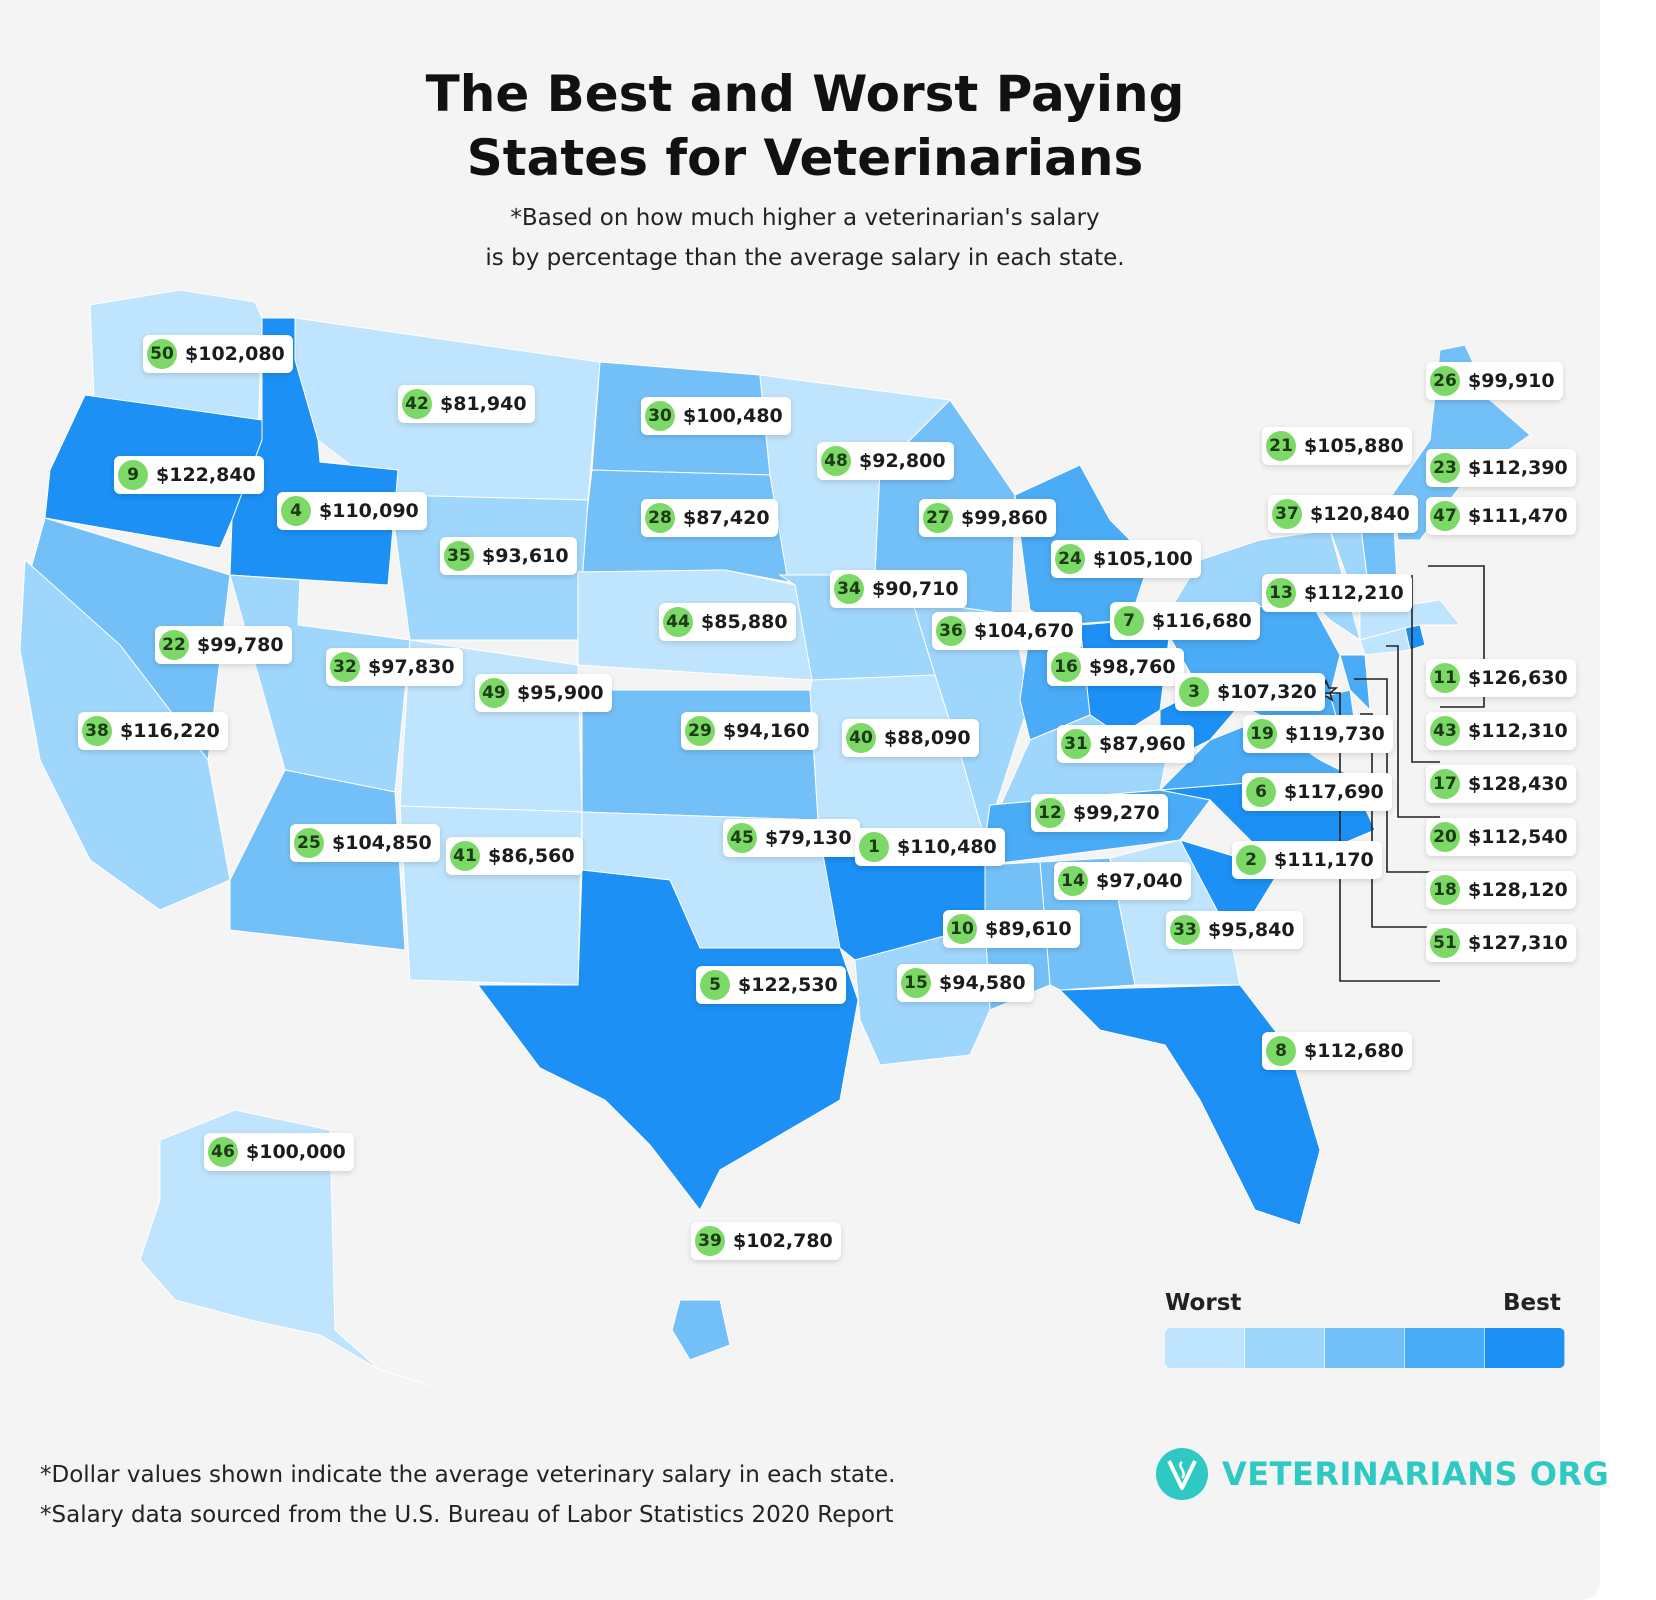 This screenshot has height=1600, width=1656. What do you see at coordinates (898, 589) in the screenshot?
I see `salary-label-ia: 34 $90,710` at bounding box center [898, 589].